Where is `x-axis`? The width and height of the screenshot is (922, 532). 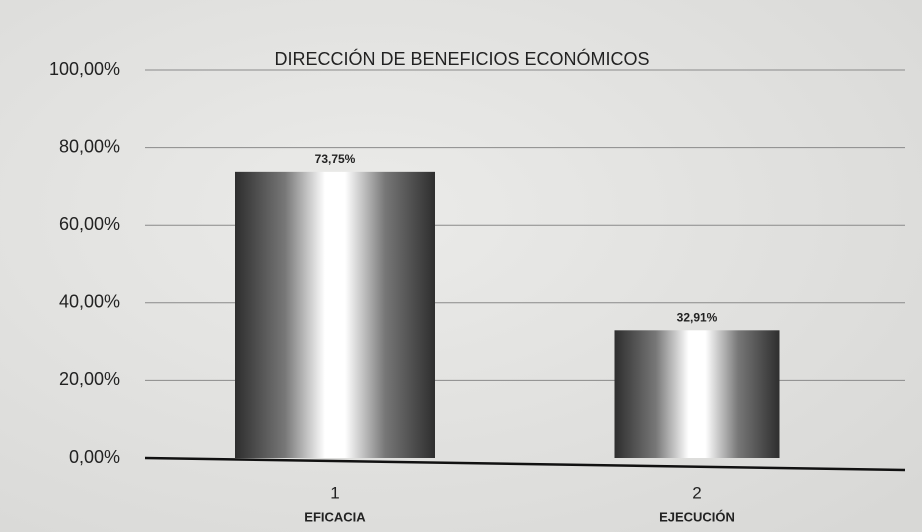
x-axis is located at coordinates (525, 464).